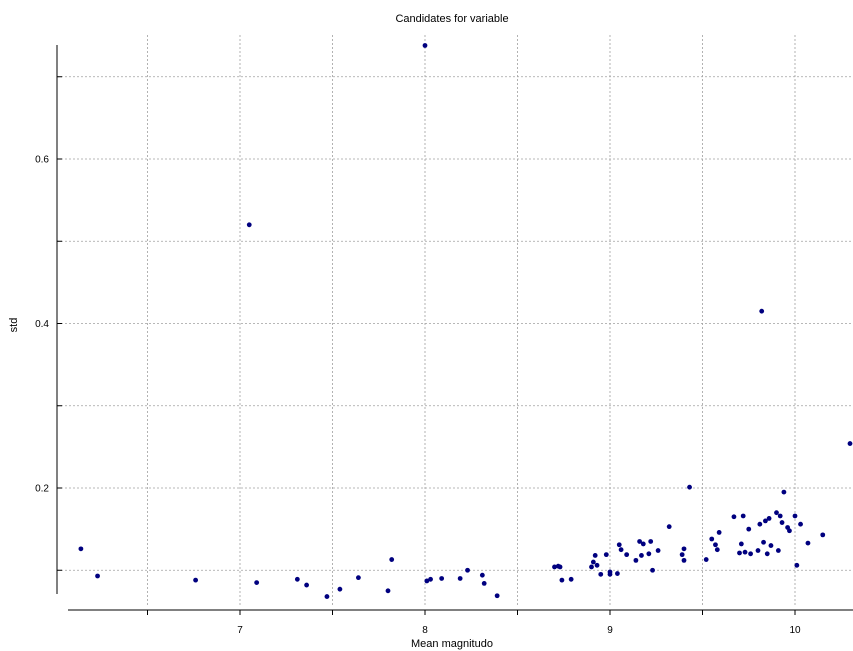 The height and width of the screenshot is (651, 853). Describe the element at coordinates (451, 19) in the screenshot. I see `chart-title: Candidates for variable` at that location.